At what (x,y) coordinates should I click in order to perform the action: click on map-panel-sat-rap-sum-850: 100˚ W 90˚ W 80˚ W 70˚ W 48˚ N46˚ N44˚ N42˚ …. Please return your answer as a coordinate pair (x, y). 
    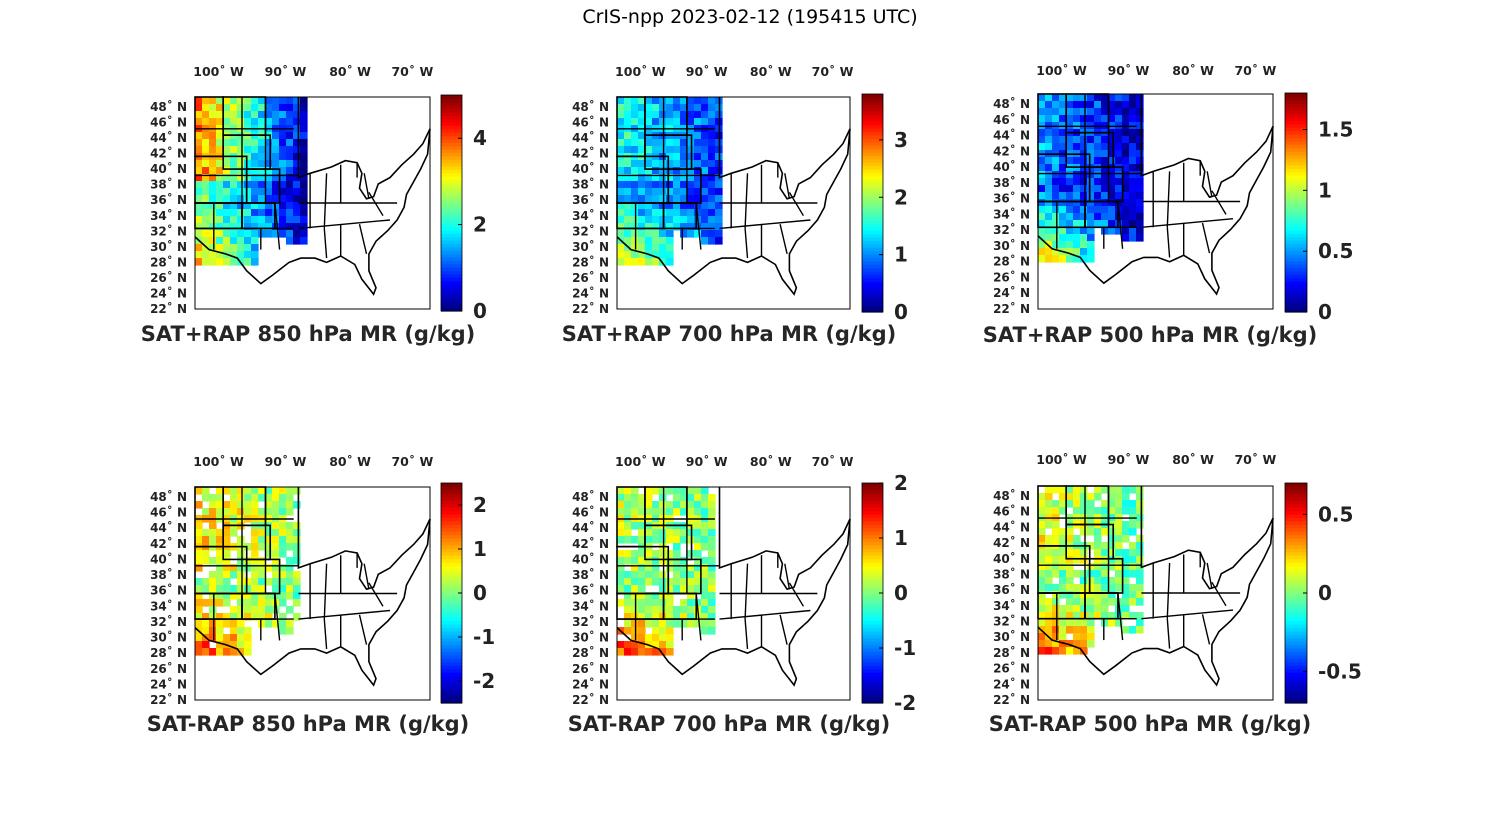
    Looking at the image, I should click on (314, 205).